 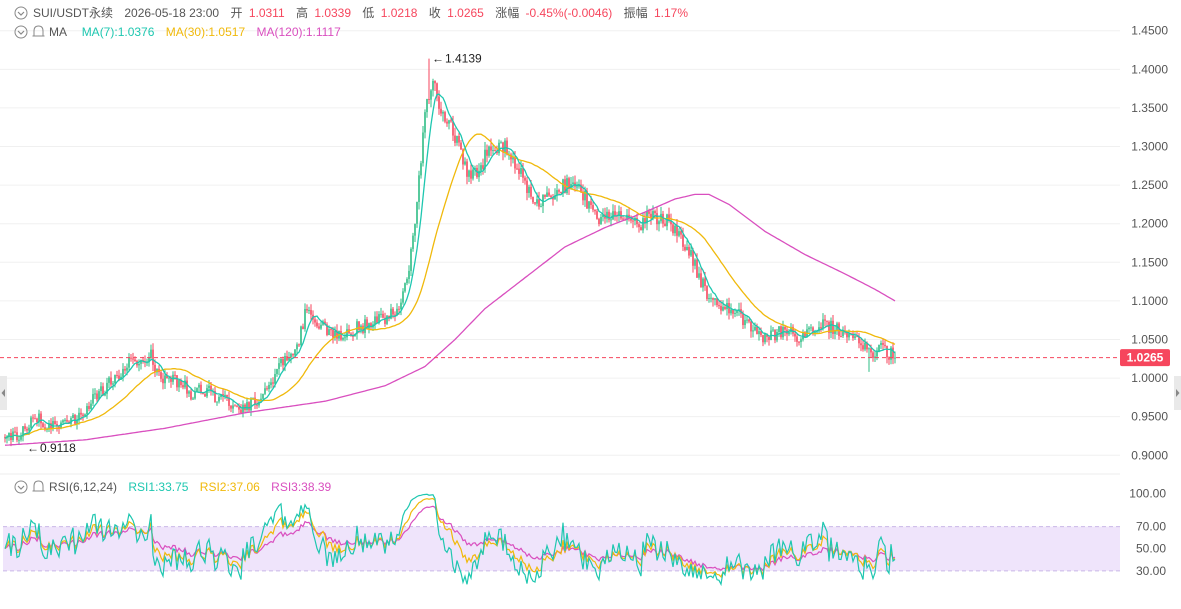 What do you see at coordinates (1177, 393) in the screenshot?
I see `caret-right-icon` at bounding box center [1177, 393].